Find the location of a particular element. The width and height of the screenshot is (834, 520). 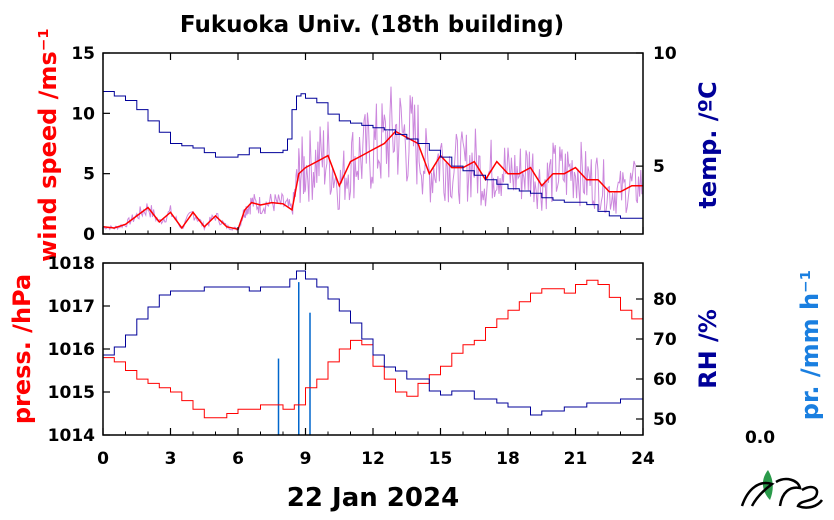

x-tick-label: 24 is located at coordinates (643, 459).